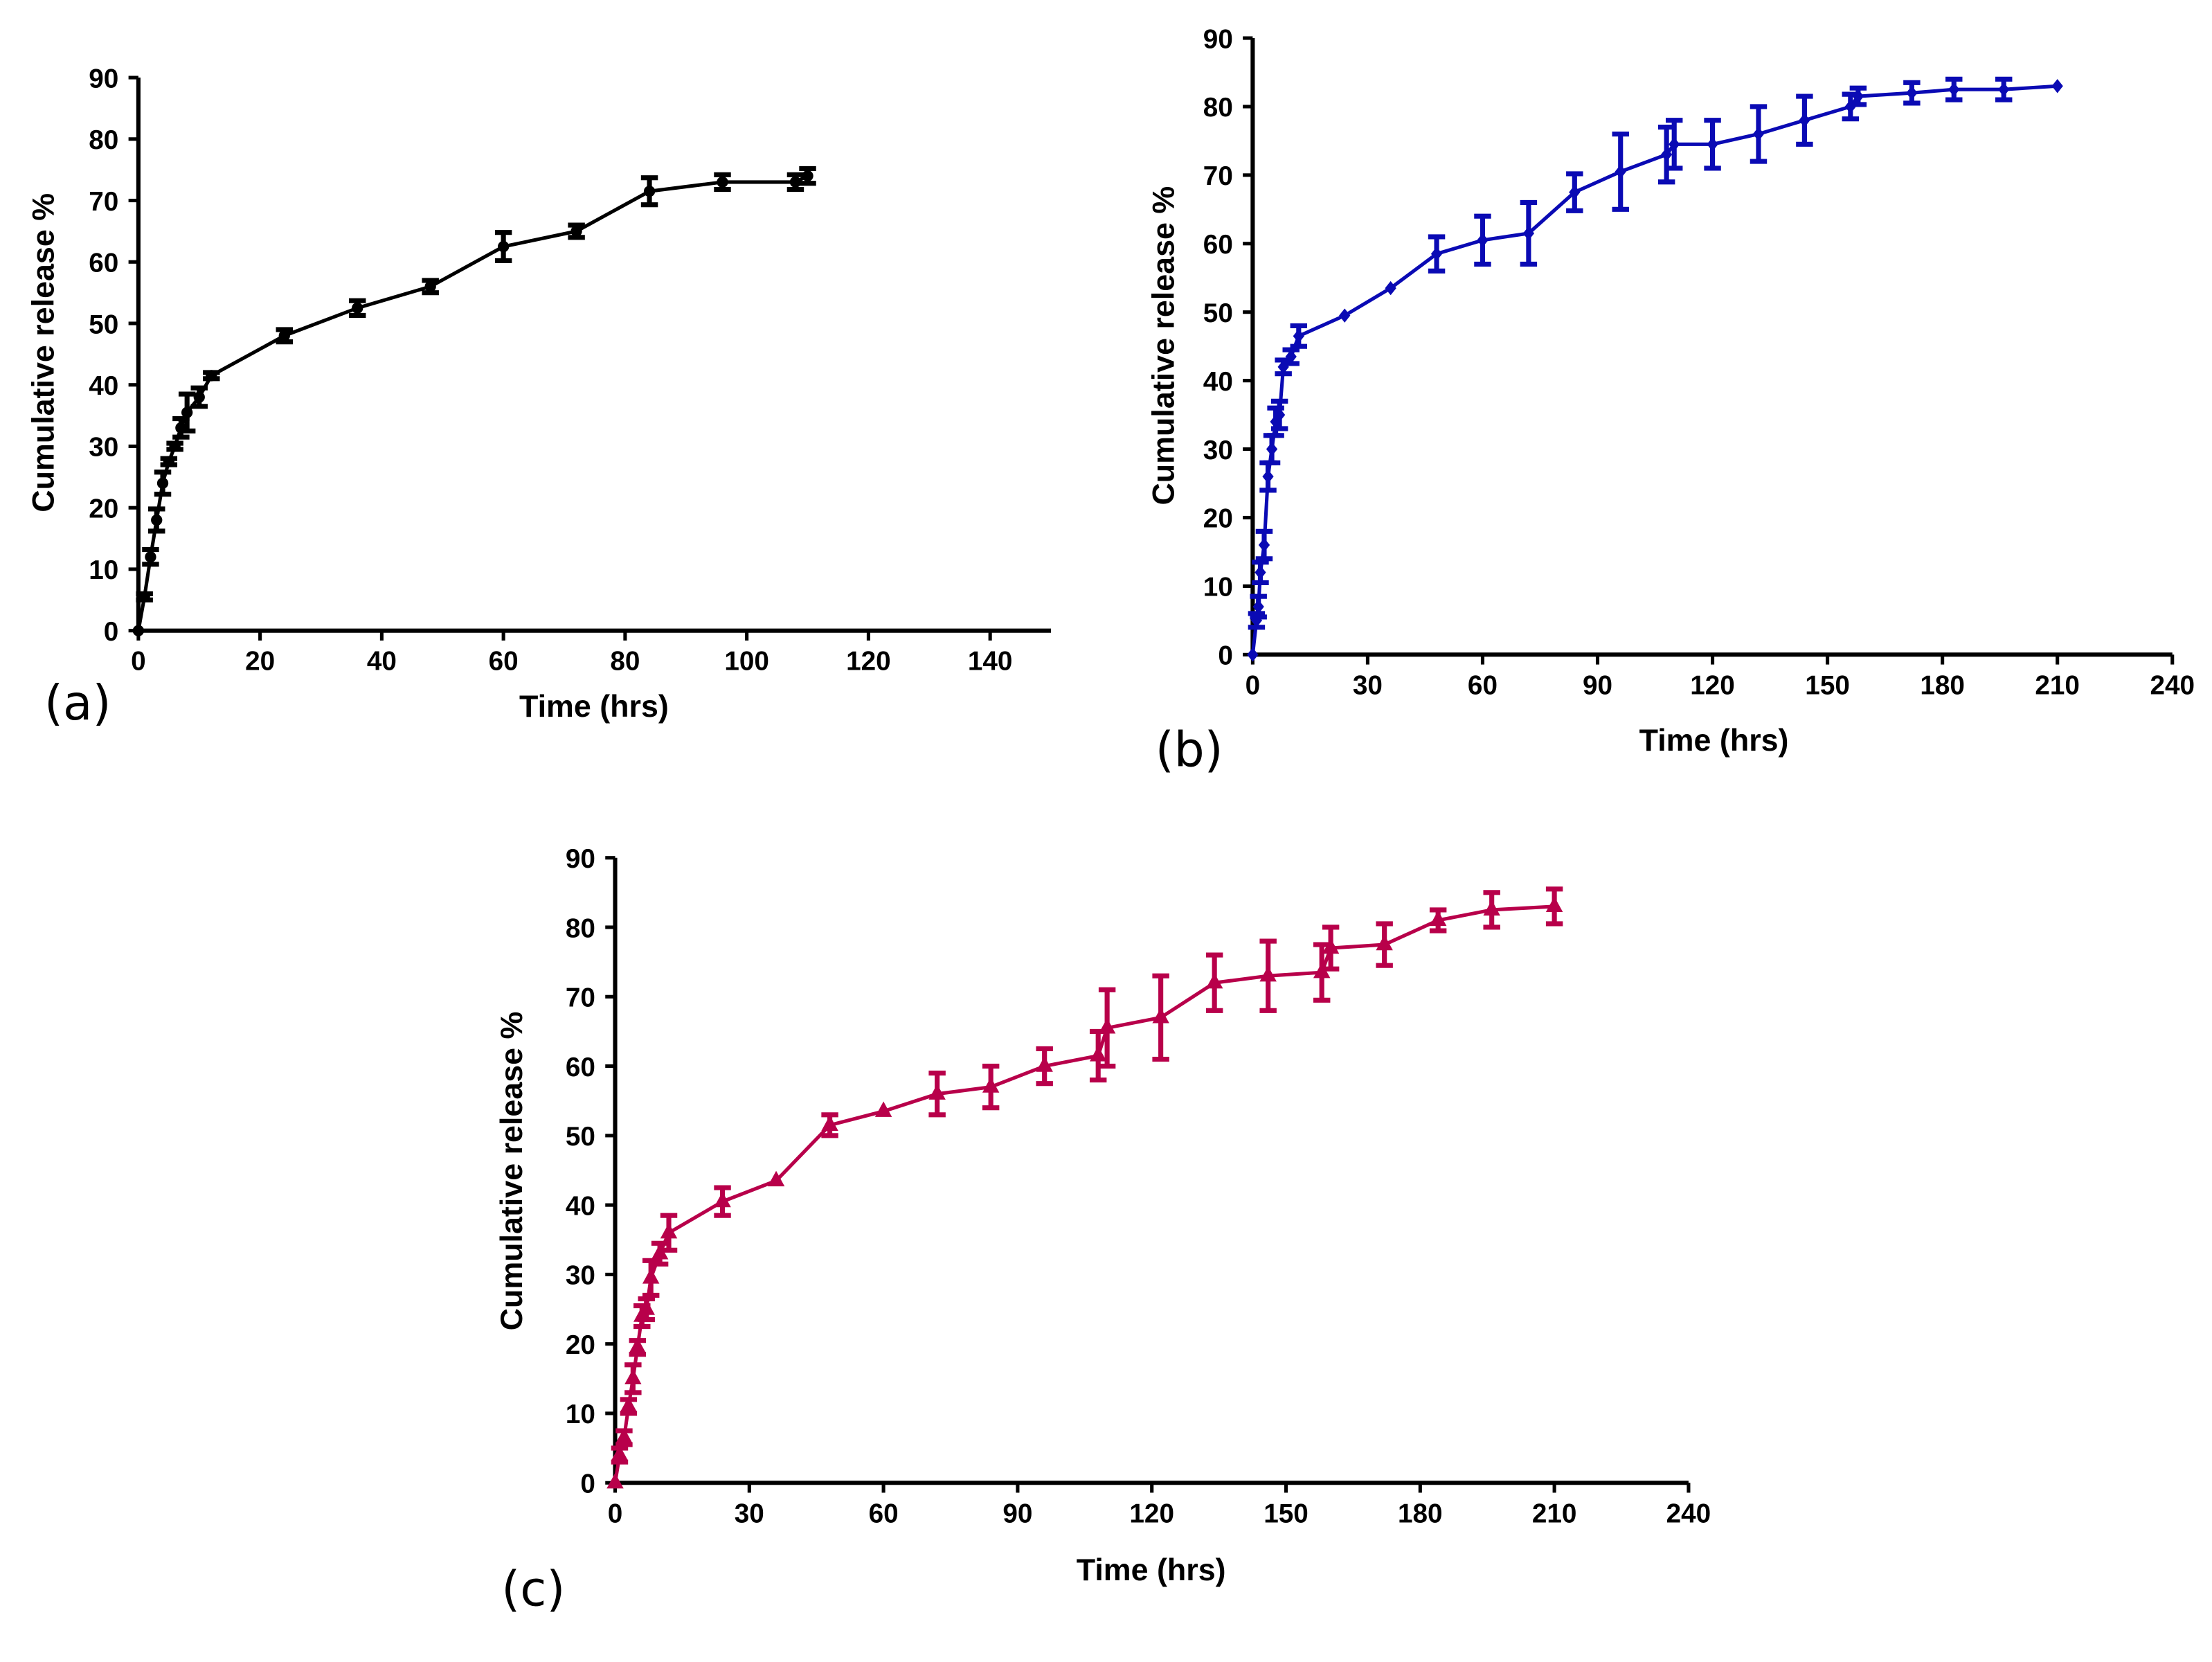  I want to click on x-tick-label: 140, so click(990, 662).